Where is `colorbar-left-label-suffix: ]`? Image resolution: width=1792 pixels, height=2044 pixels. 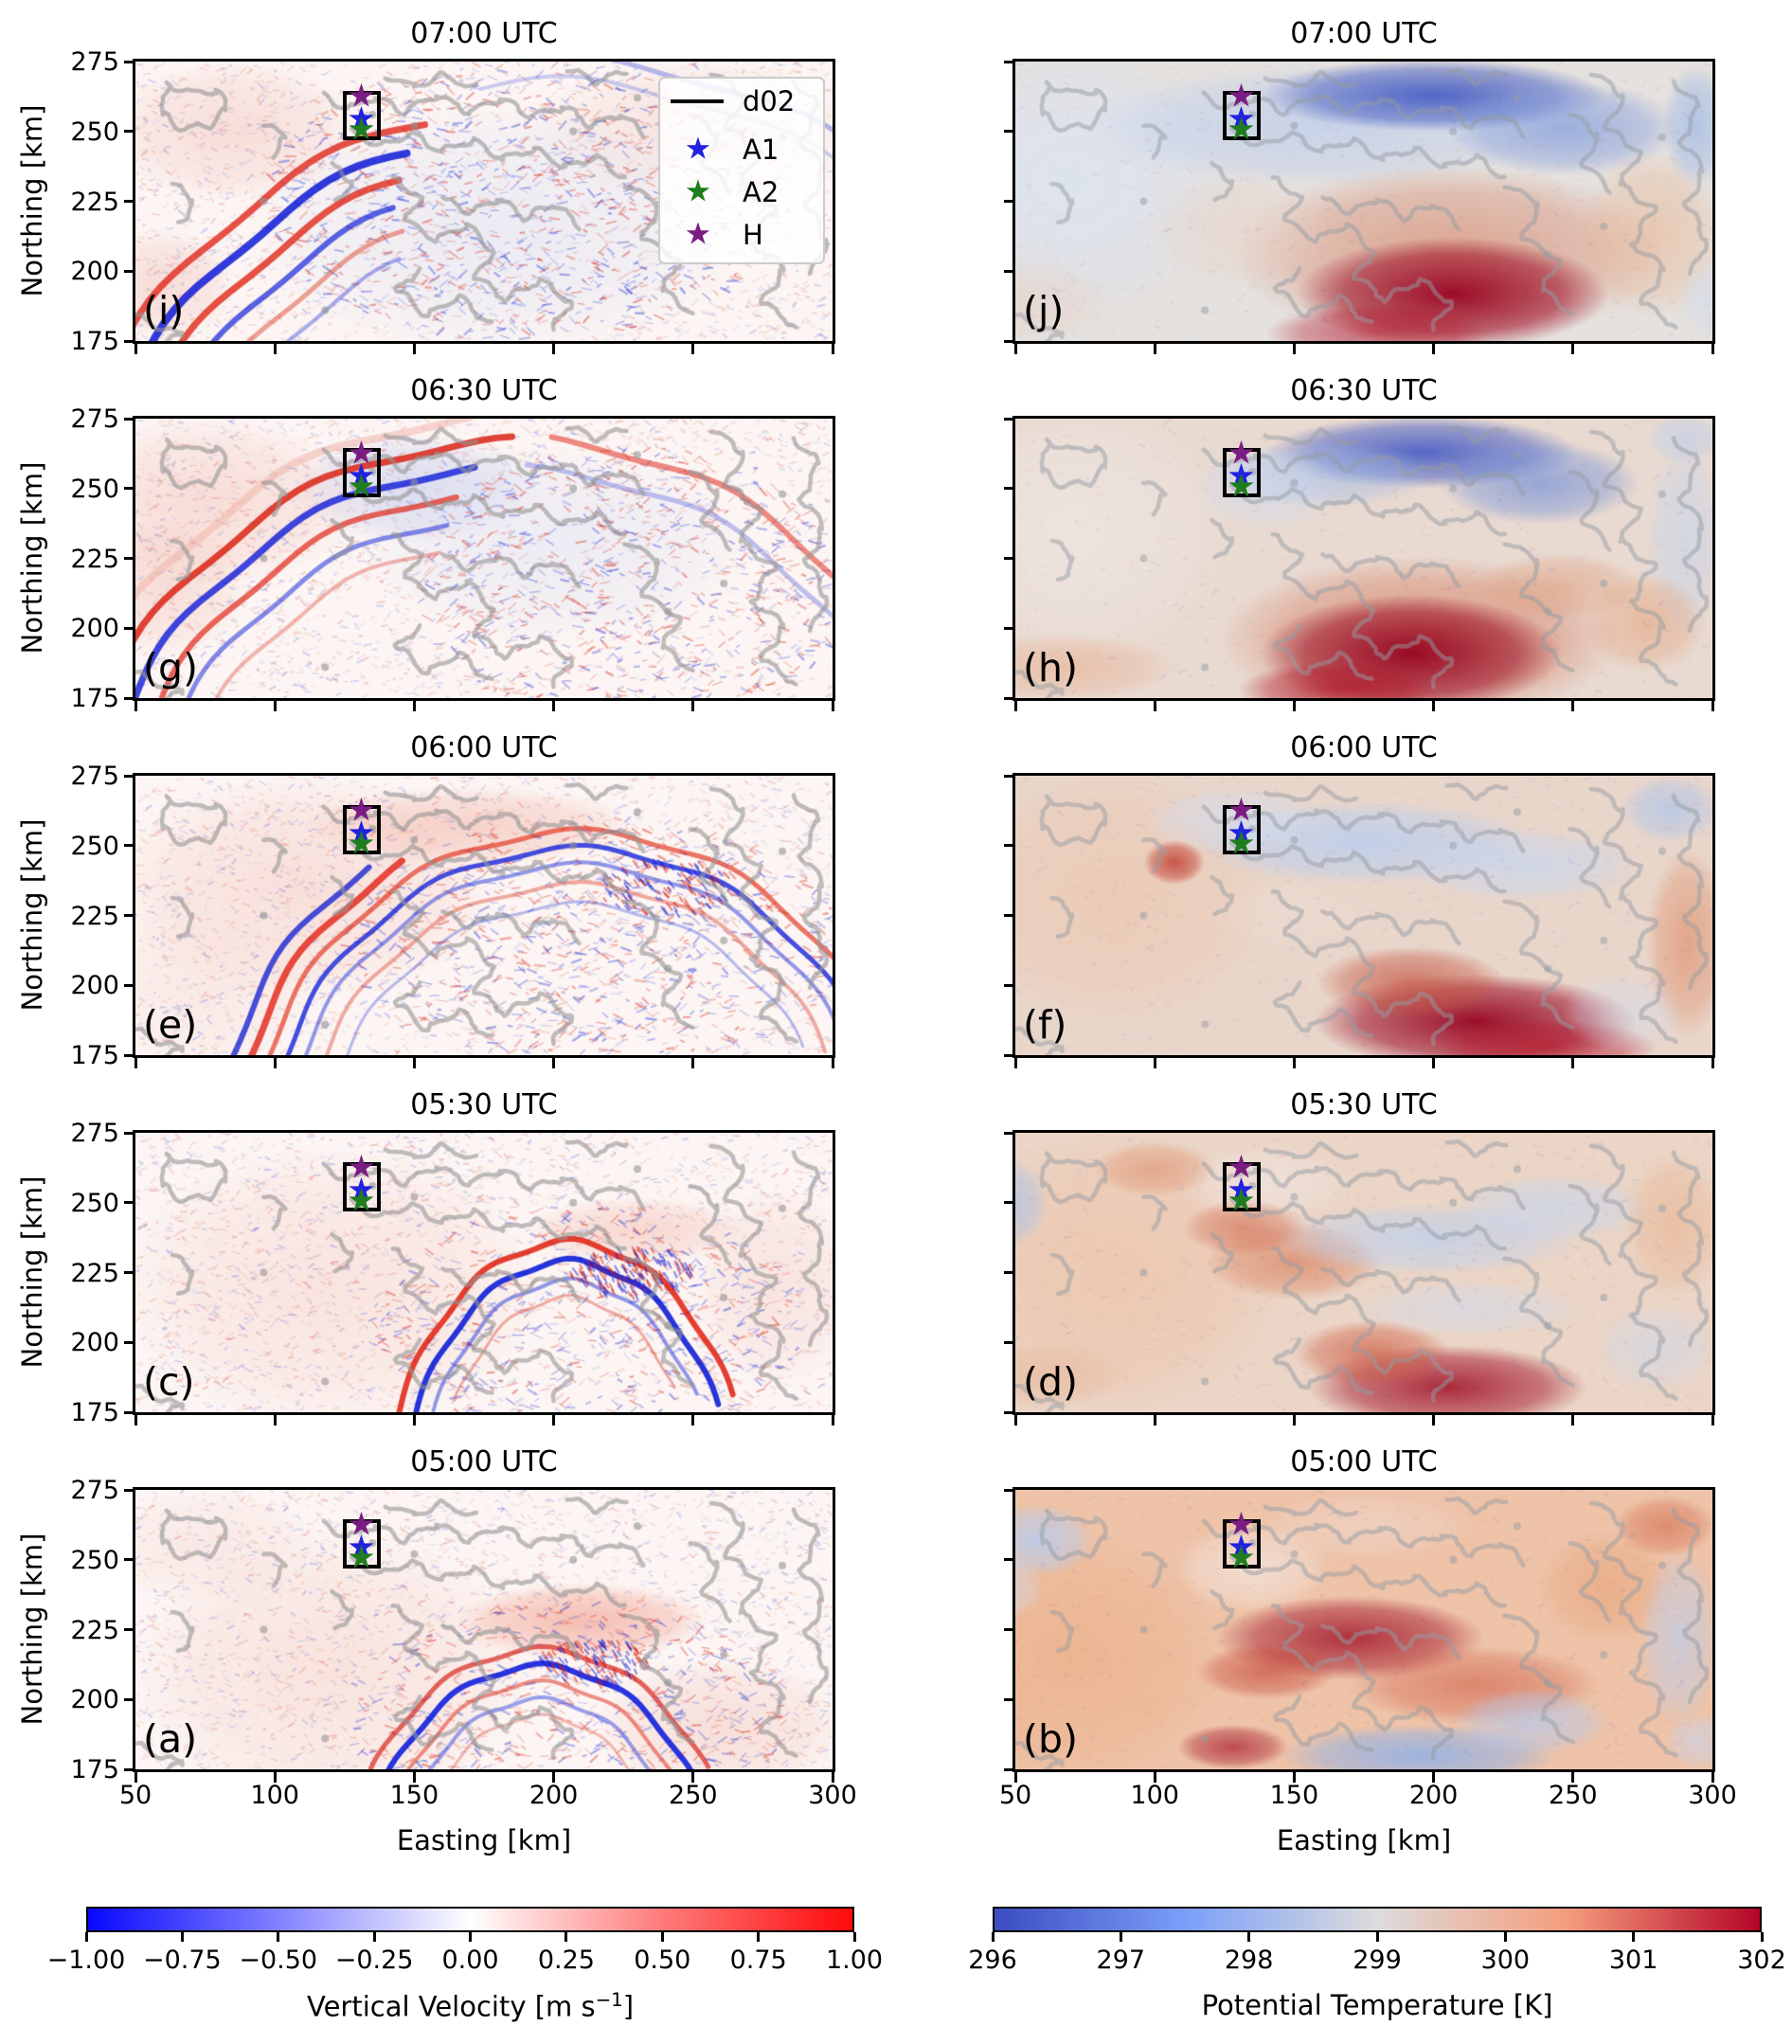 colorbar-left-label-suffix: ] is located at coordinates (628, 2006).